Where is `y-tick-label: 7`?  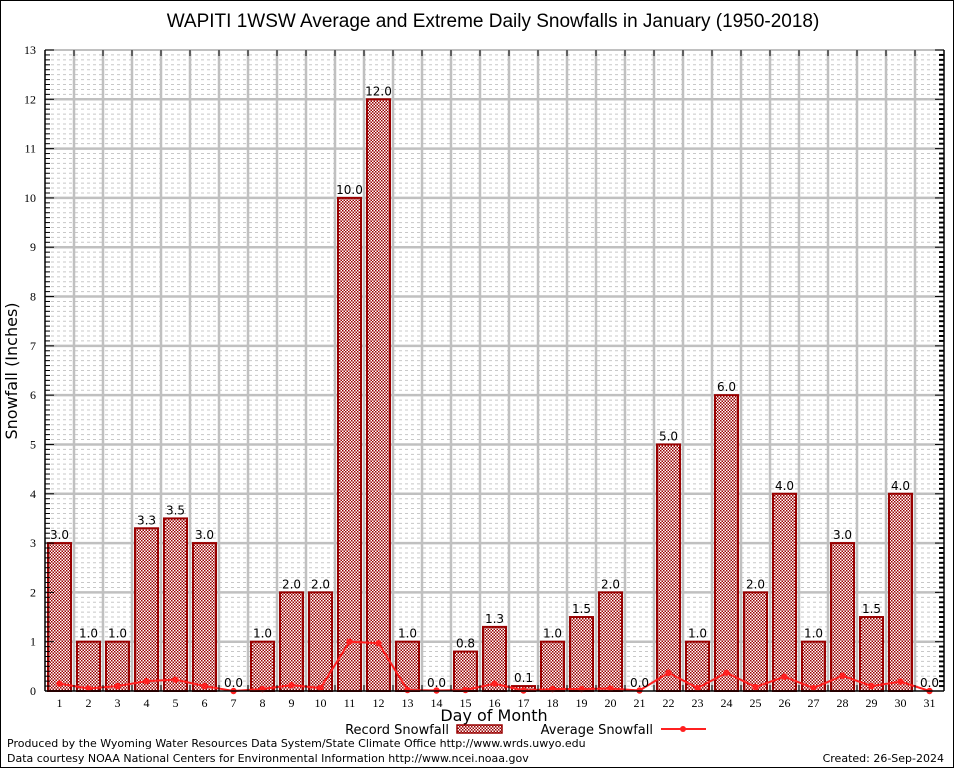 y-tick-label: 7 is located at coordinates (33, 346).